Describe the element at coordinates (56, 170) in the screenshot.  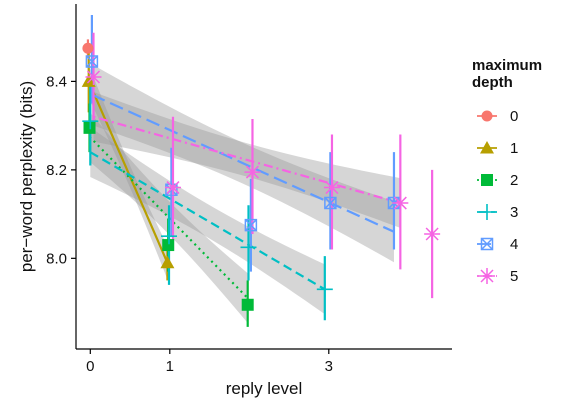
I see `y-tick-label-1: 8.2` at that location.